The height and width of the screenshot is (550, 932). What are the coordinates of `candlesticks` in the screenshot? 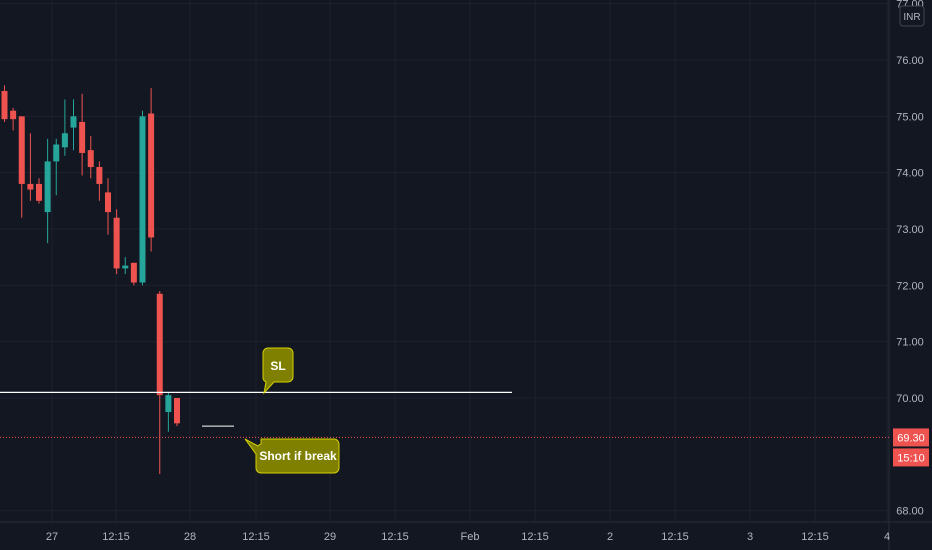 It's located at (90, 280).